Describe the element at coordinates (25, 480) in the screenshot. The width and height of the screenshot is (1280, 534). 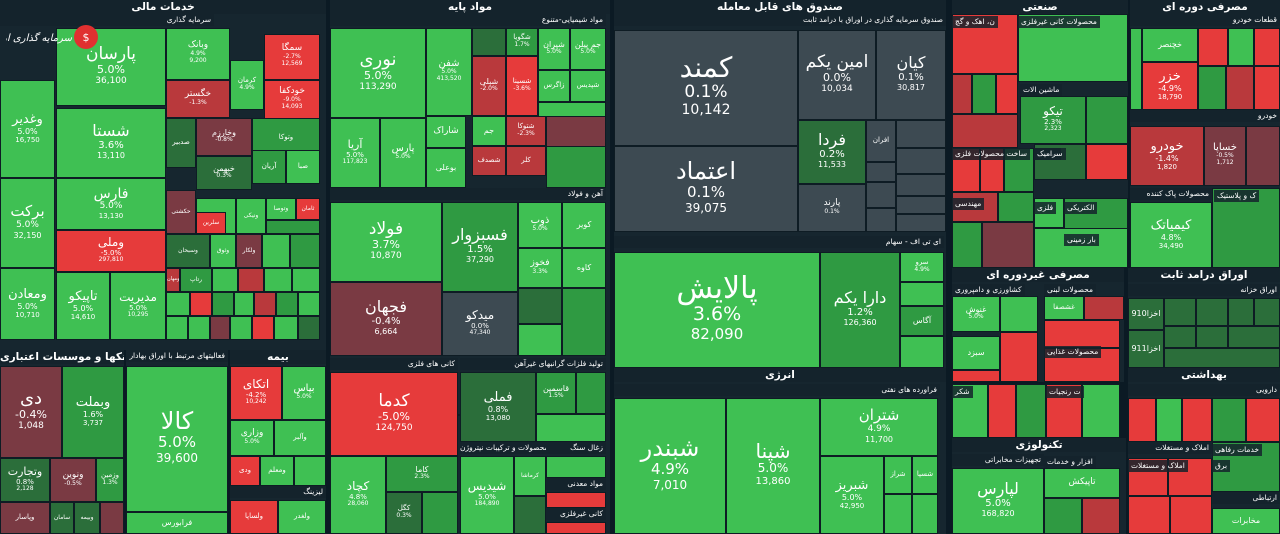
I see `stock-cell: وتجارت 0.8% 2,128` at that location.